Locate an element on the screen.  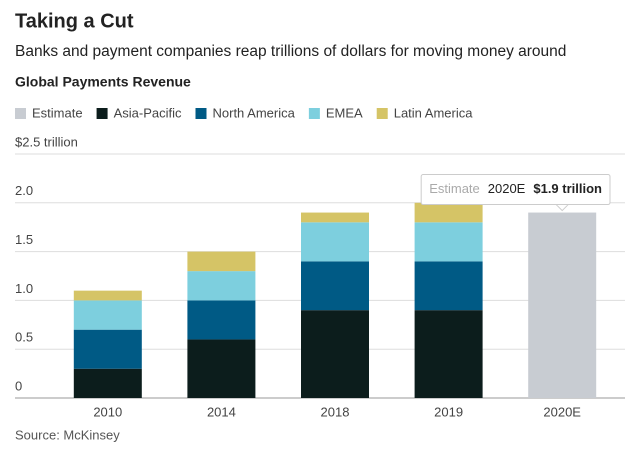
tooltip-series: Estimate is located at coordinates (454, 188).